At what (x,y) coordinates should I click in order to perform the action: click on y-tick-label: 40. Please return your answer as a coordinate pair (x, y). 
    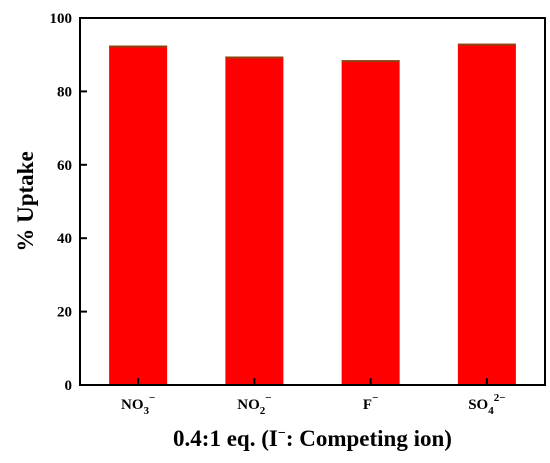
    Looking at the image, I should click on (64, 239).